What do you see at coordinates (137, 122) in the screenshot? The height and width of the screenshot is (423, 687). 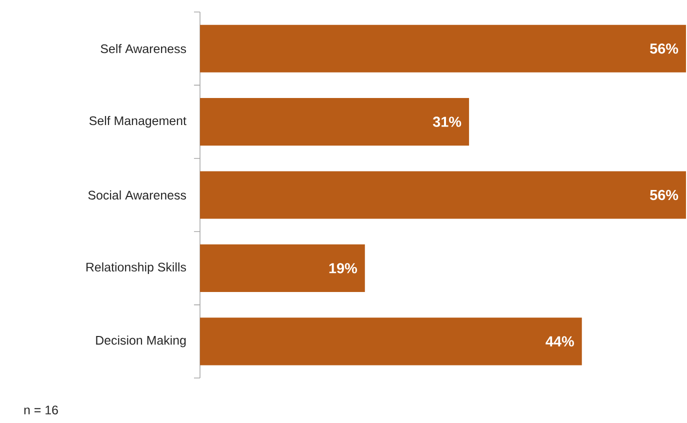 I see `y-tick-label: Self Management` at bounding box center [137, 122].